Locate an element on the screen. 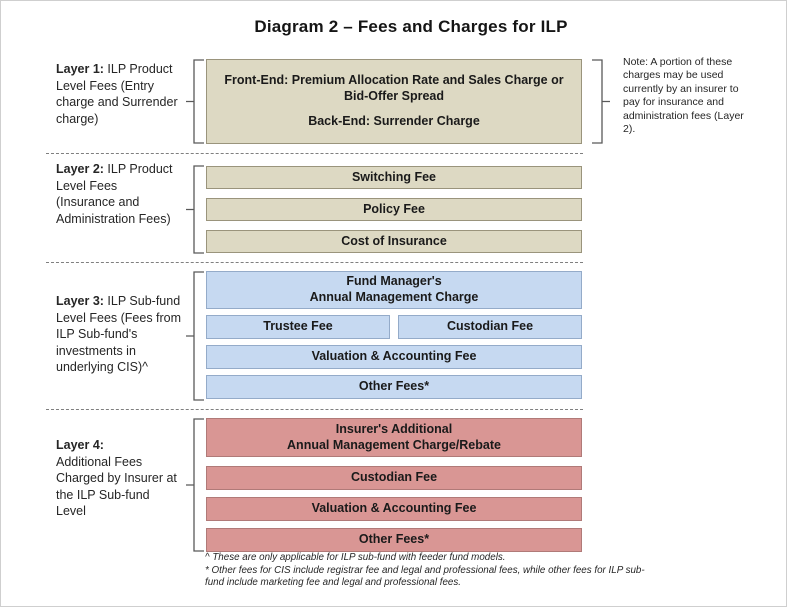 This screenshot has width=787, height=607. layer3-label-prefix: Layer 3: is located at coordinates (80, 301).